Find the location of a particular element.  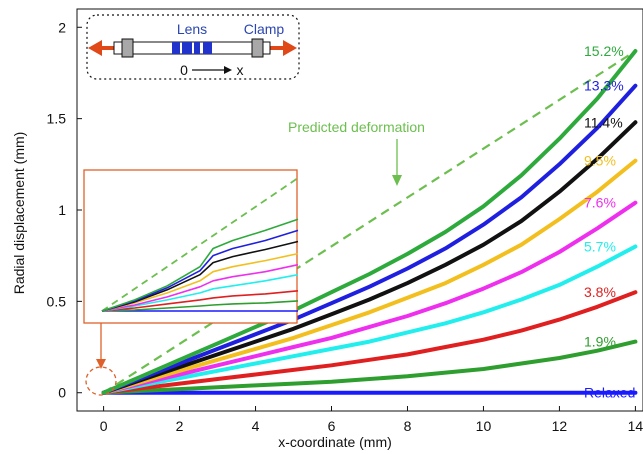

predicted-deformation-arrowhead is located at coordinates (397, 180).